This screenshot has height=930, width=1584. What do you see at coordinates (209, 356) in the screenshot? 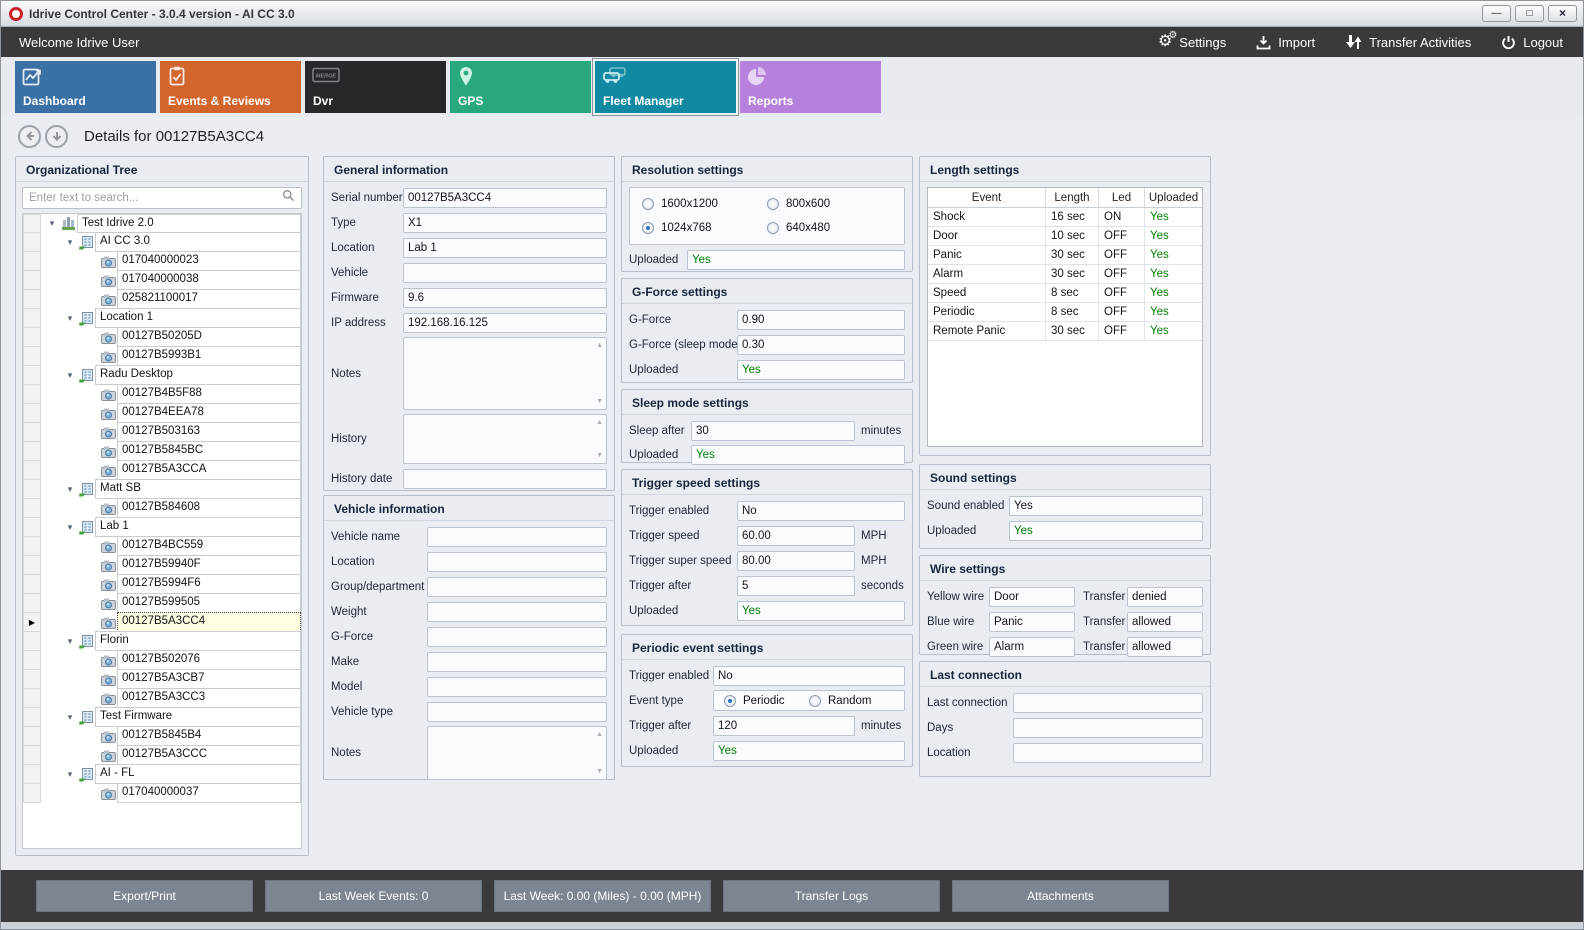
I see `tree-node-label: 00127B5993B1` at bounding box center [209, 356].